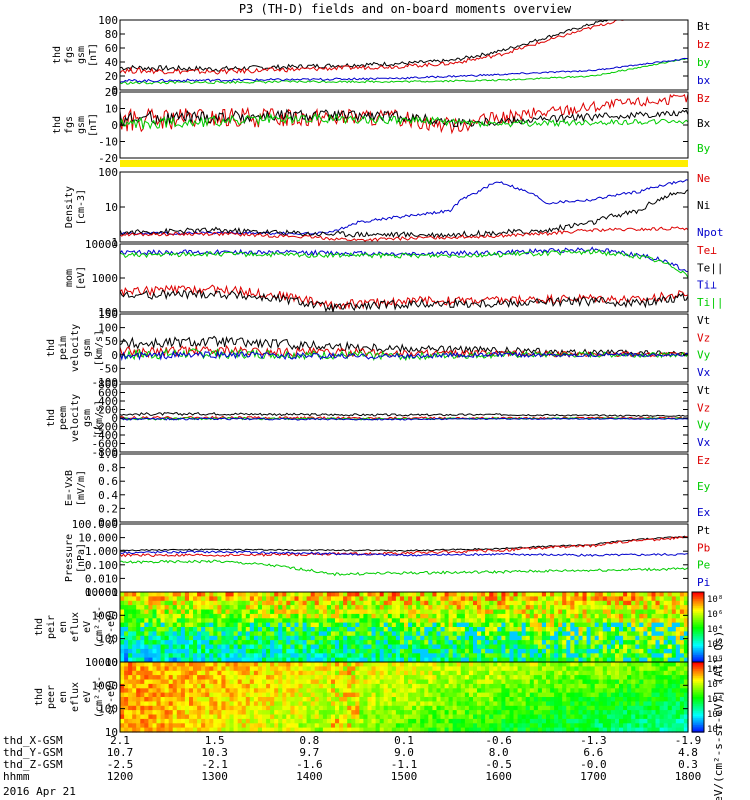 Image resolution: width=750 pixels, height=800 pixels. I want to click on y-tick-label: -50, so click(108, 368).